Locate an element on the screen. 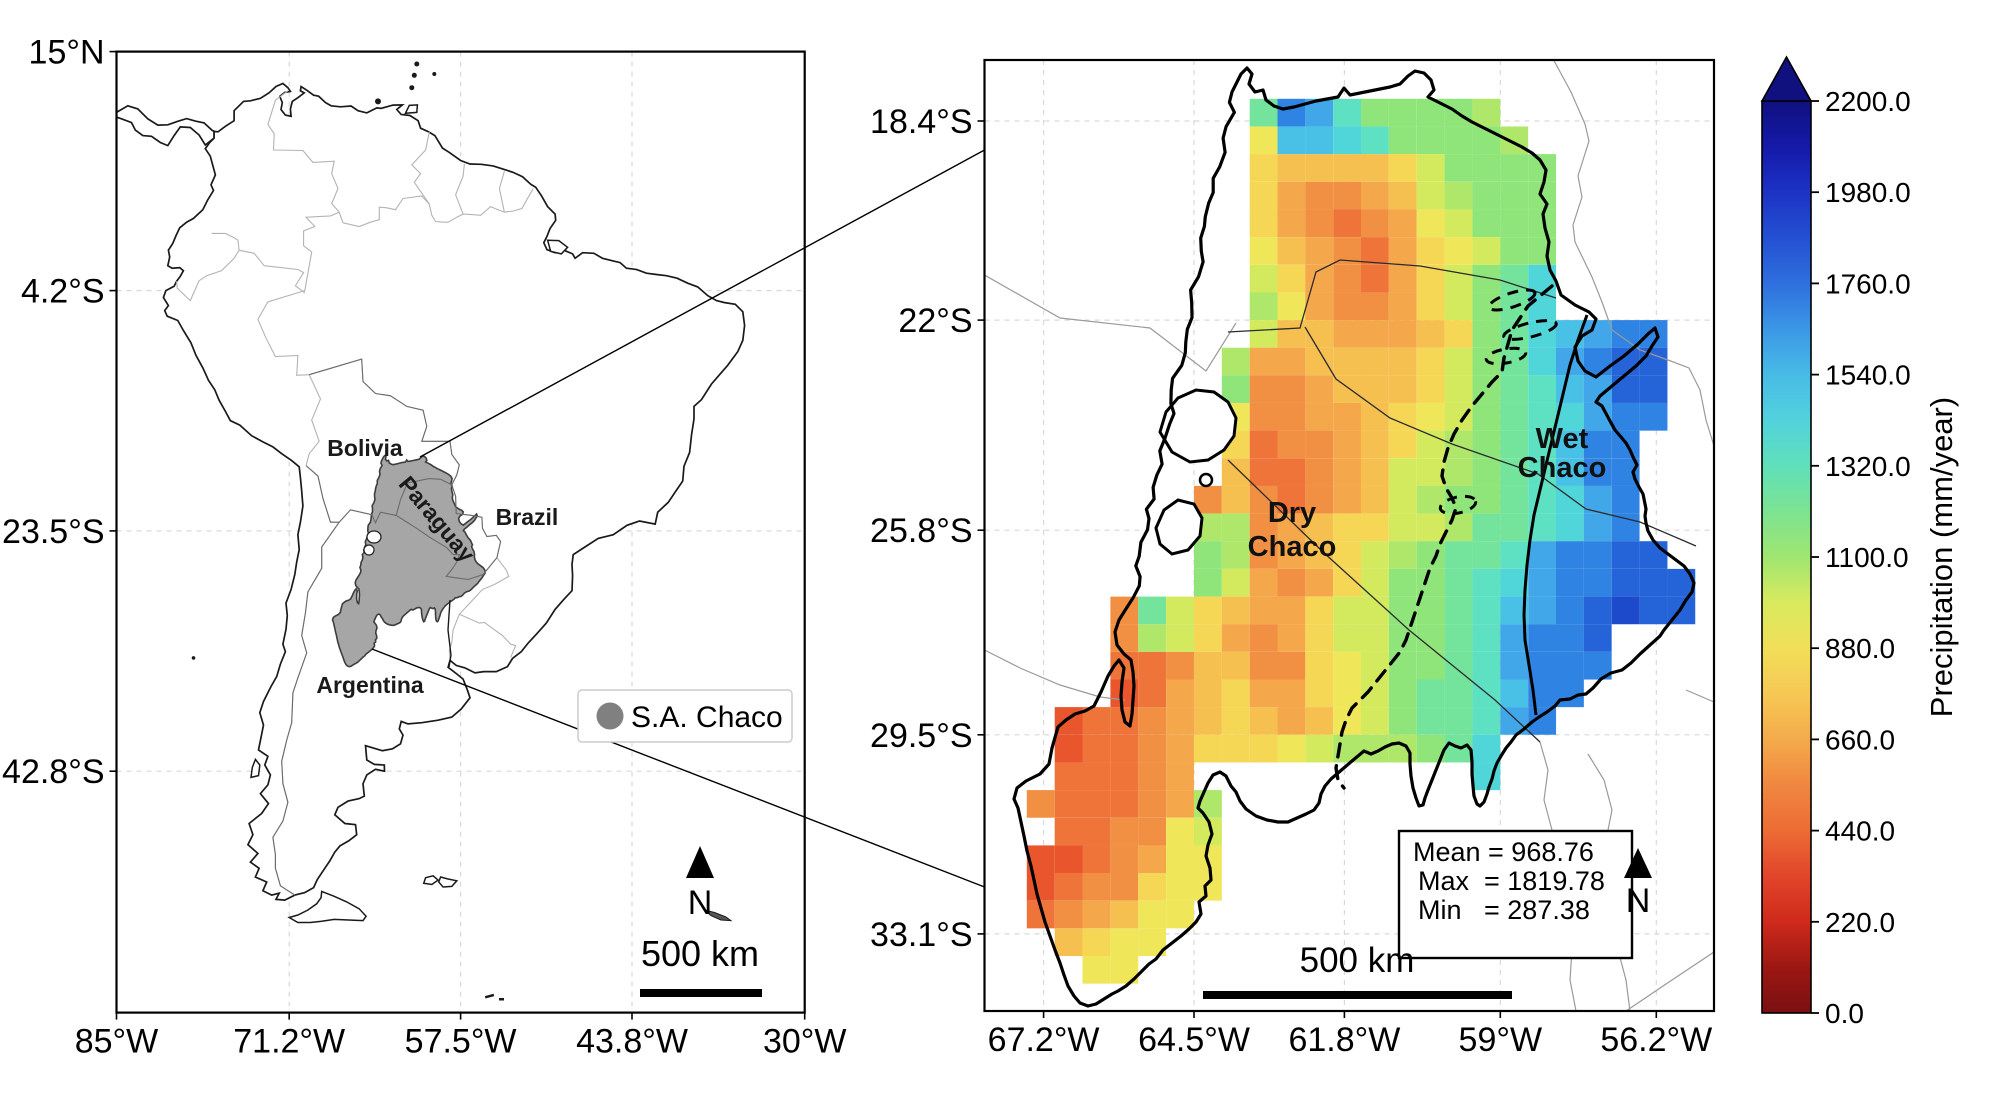 The height and width of the screenshot is (1094, 2000). svg-text: 64.5°W is located at coordinates (1194, 1040).